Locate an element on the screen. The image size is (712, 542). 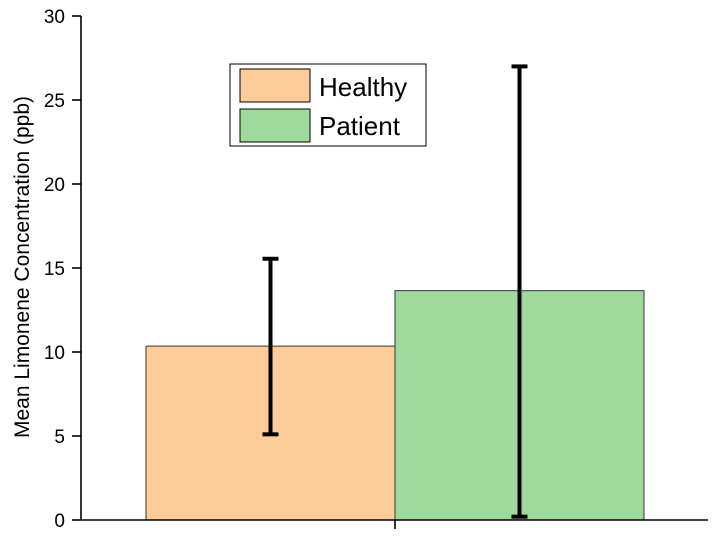
y-axis-label: Mean Limonene Concentration (ppb) is located at coordinates (22, 267).